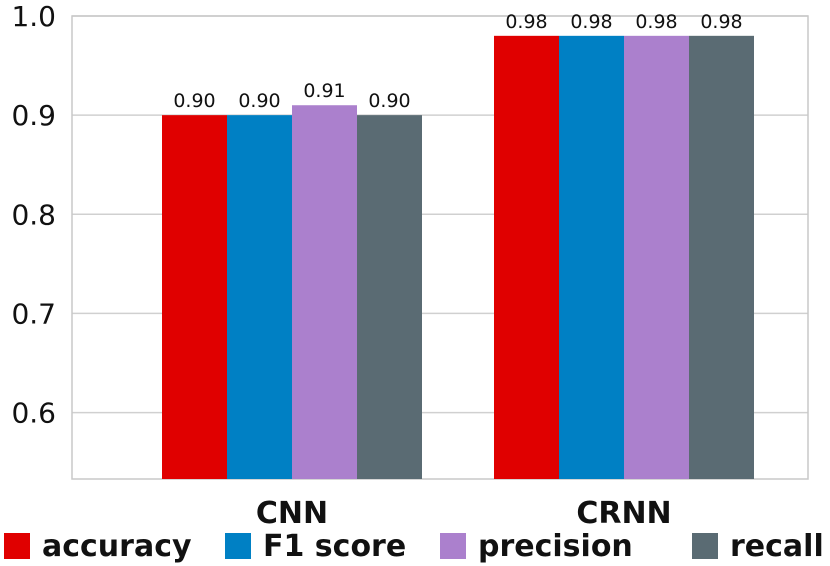 This screenshot has width=830, height=566. Describe the element at coordinates (324, 91) in the screenshot. I see `data-label: 0.91` at that location.